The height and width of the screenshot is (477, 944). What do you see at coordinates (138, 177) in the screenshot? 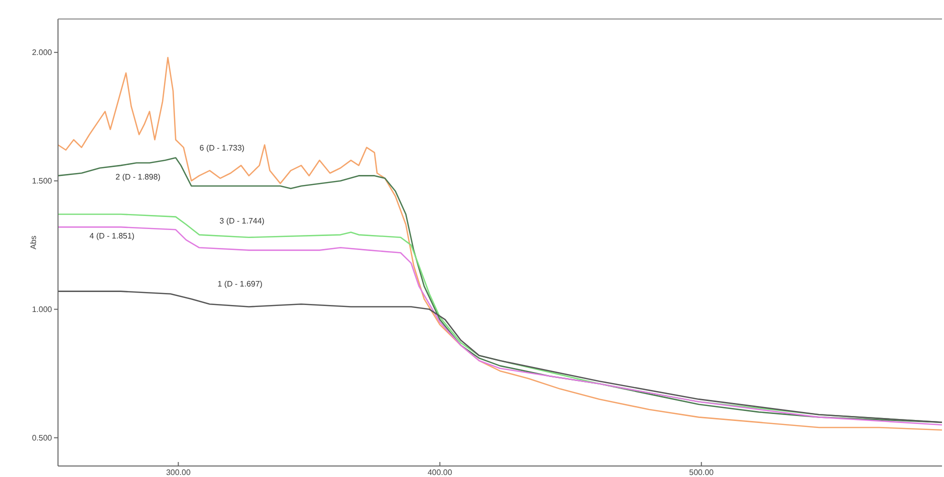
I see `series-label: 2 (D - 1.898)` at bounding box center [138, 177].